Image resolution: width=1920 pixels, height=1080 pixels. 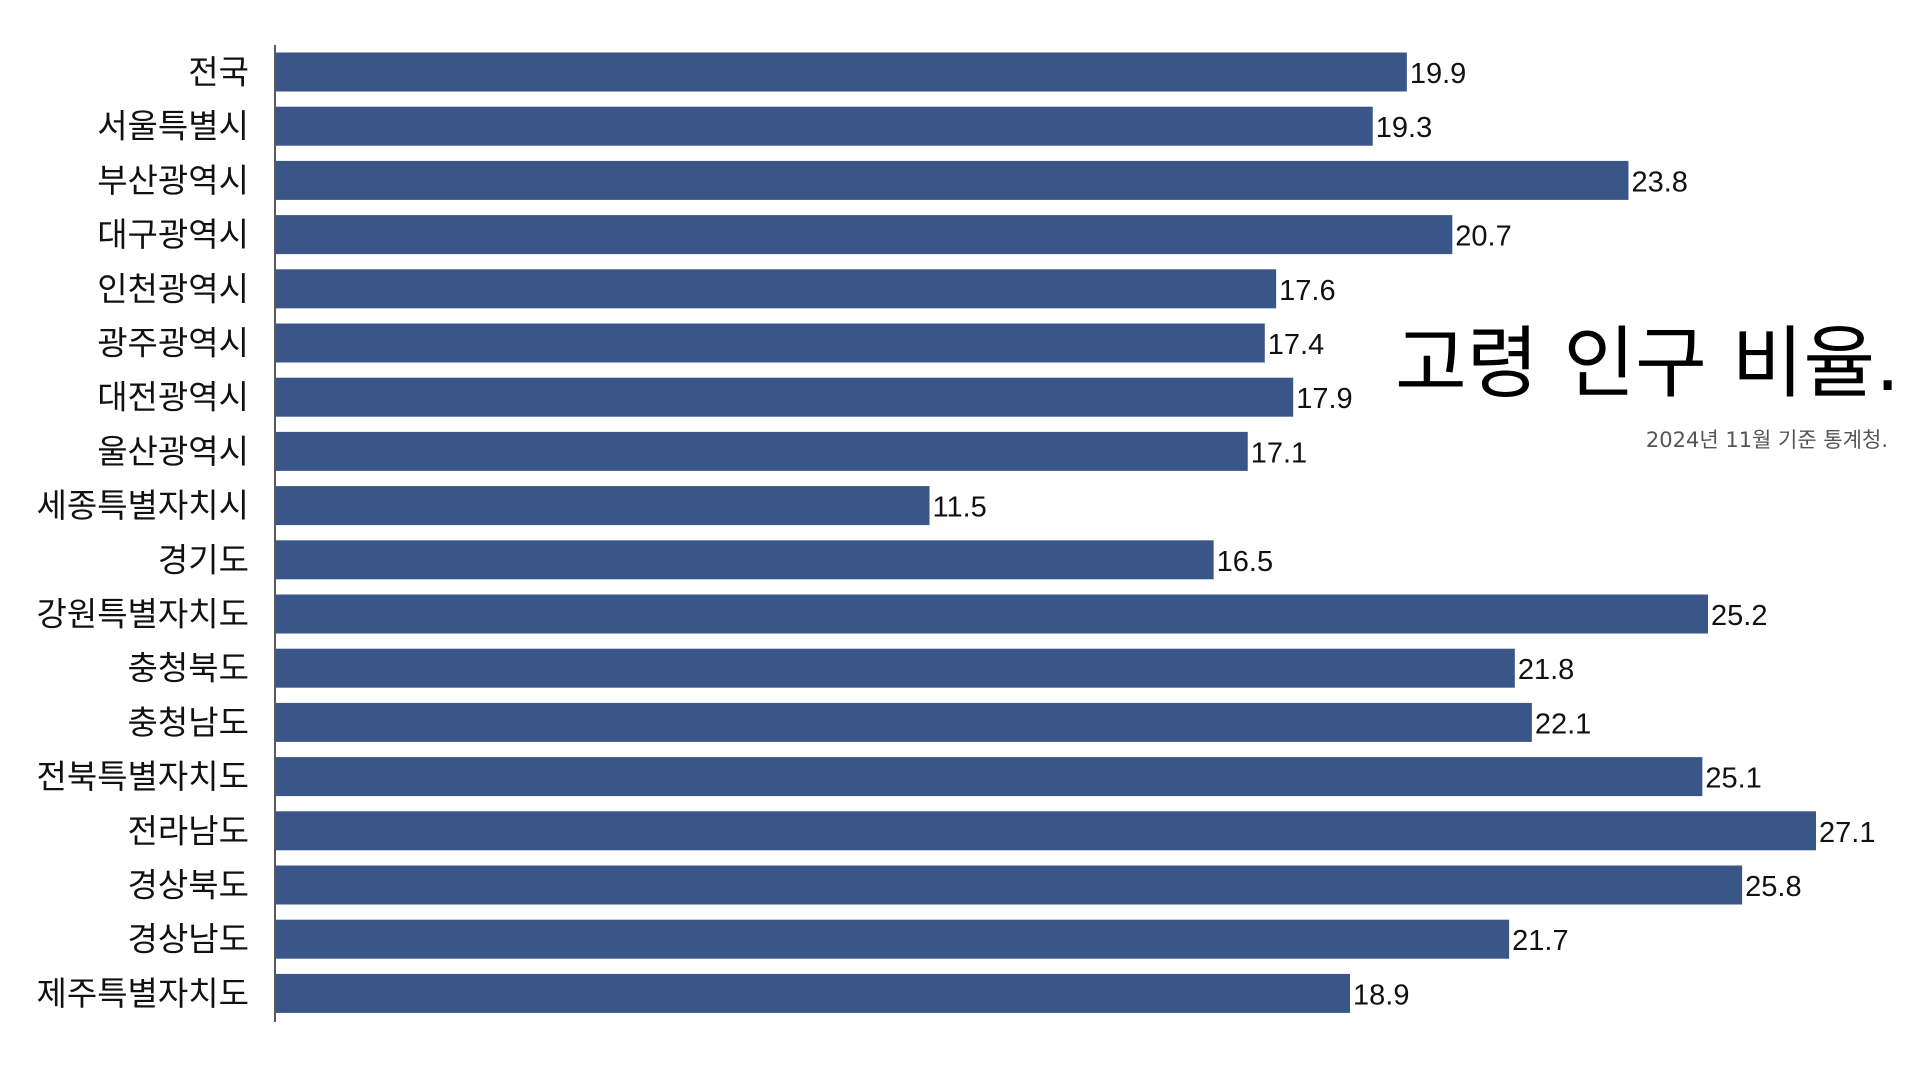 I want to click on category-tick-label: 경상북도, so click(x=188, y=885).